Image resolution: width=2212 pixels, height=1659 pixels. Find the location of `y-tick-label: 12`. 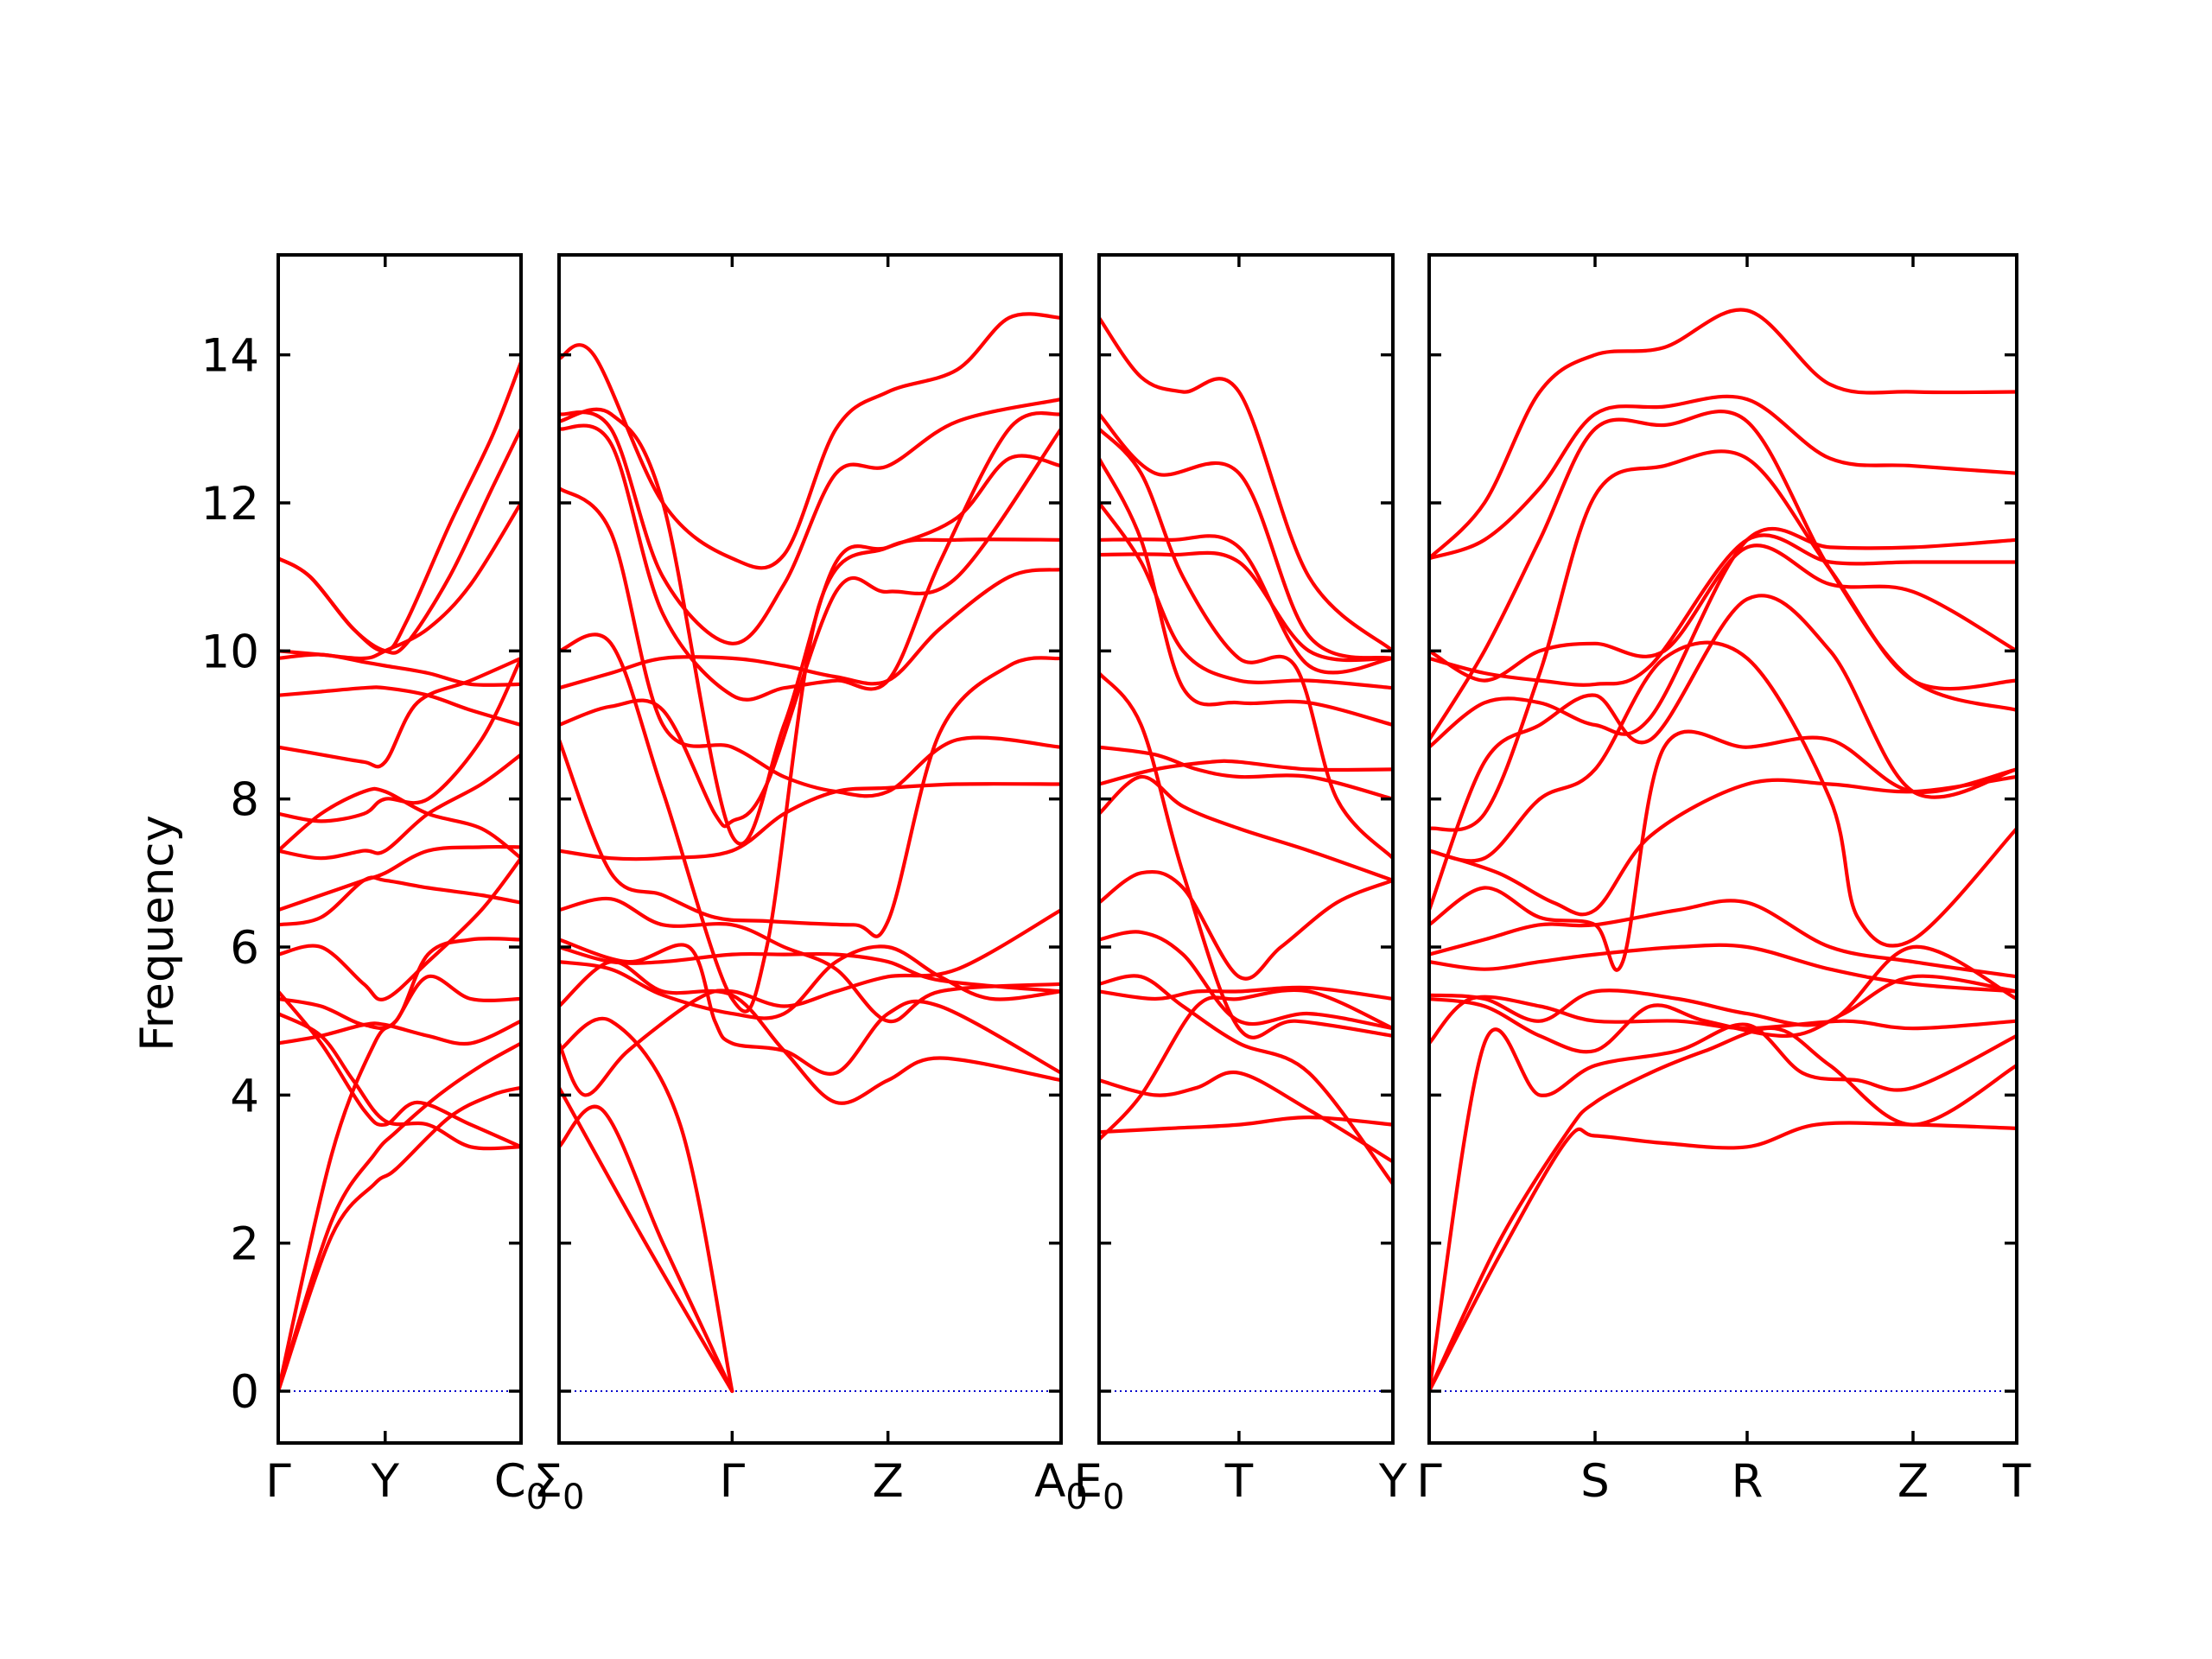

y-tick-label: 12 is located at coordinates (230, 504).